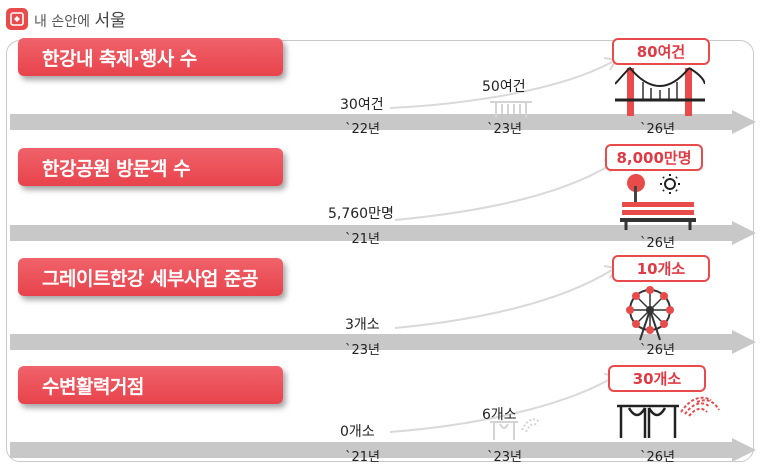 The height and width of the screenshot is (471, 760). Describe the element at coordinates (361, 214) in the screenshot. I see `data-label: 5,760만명` at that location.